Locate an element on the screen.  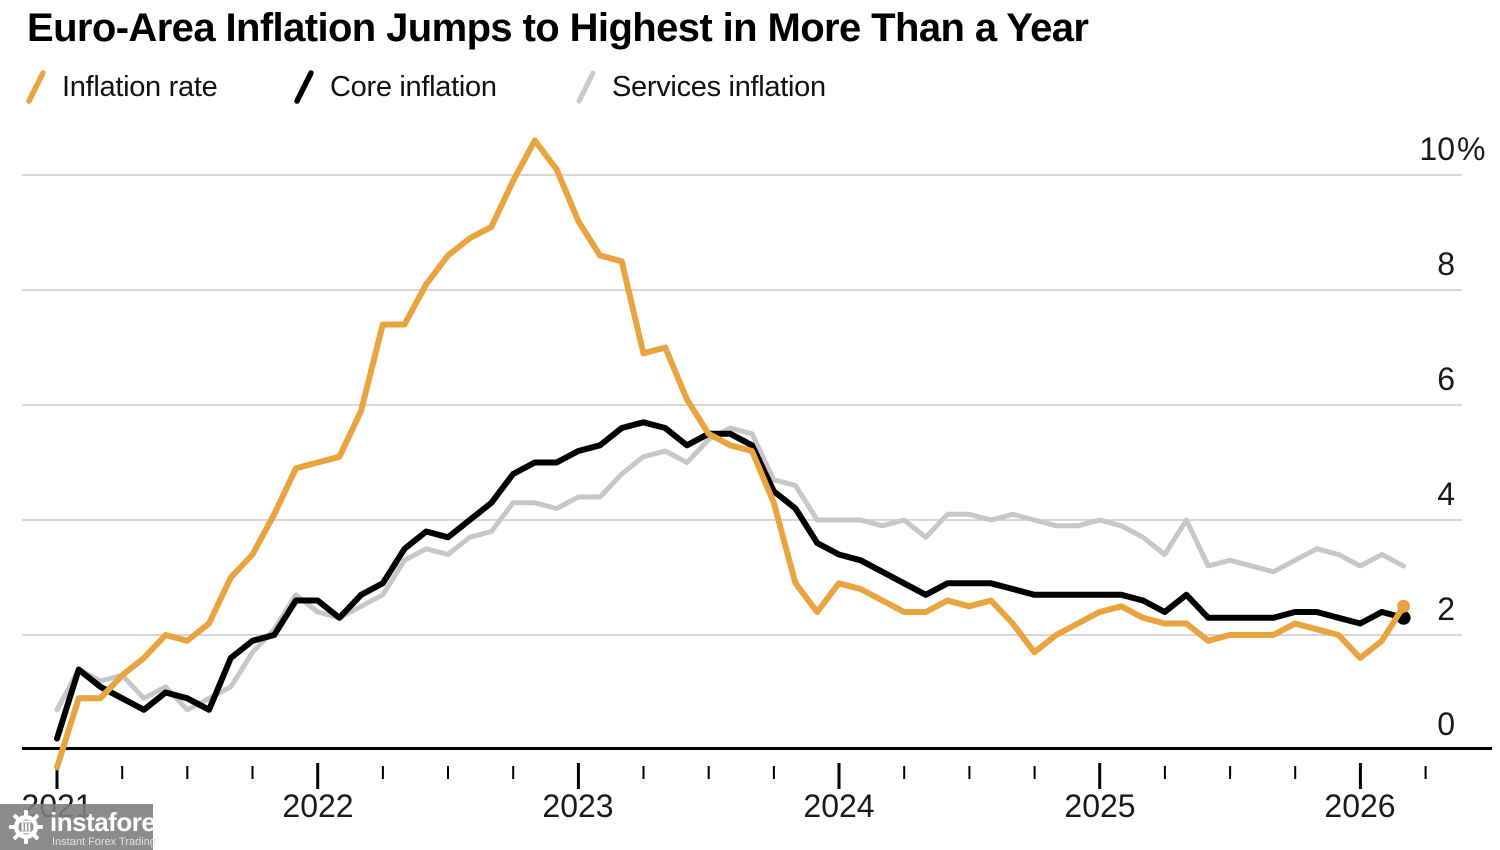
inflation-rate-end-dot is located at coordinates (1404, 606).